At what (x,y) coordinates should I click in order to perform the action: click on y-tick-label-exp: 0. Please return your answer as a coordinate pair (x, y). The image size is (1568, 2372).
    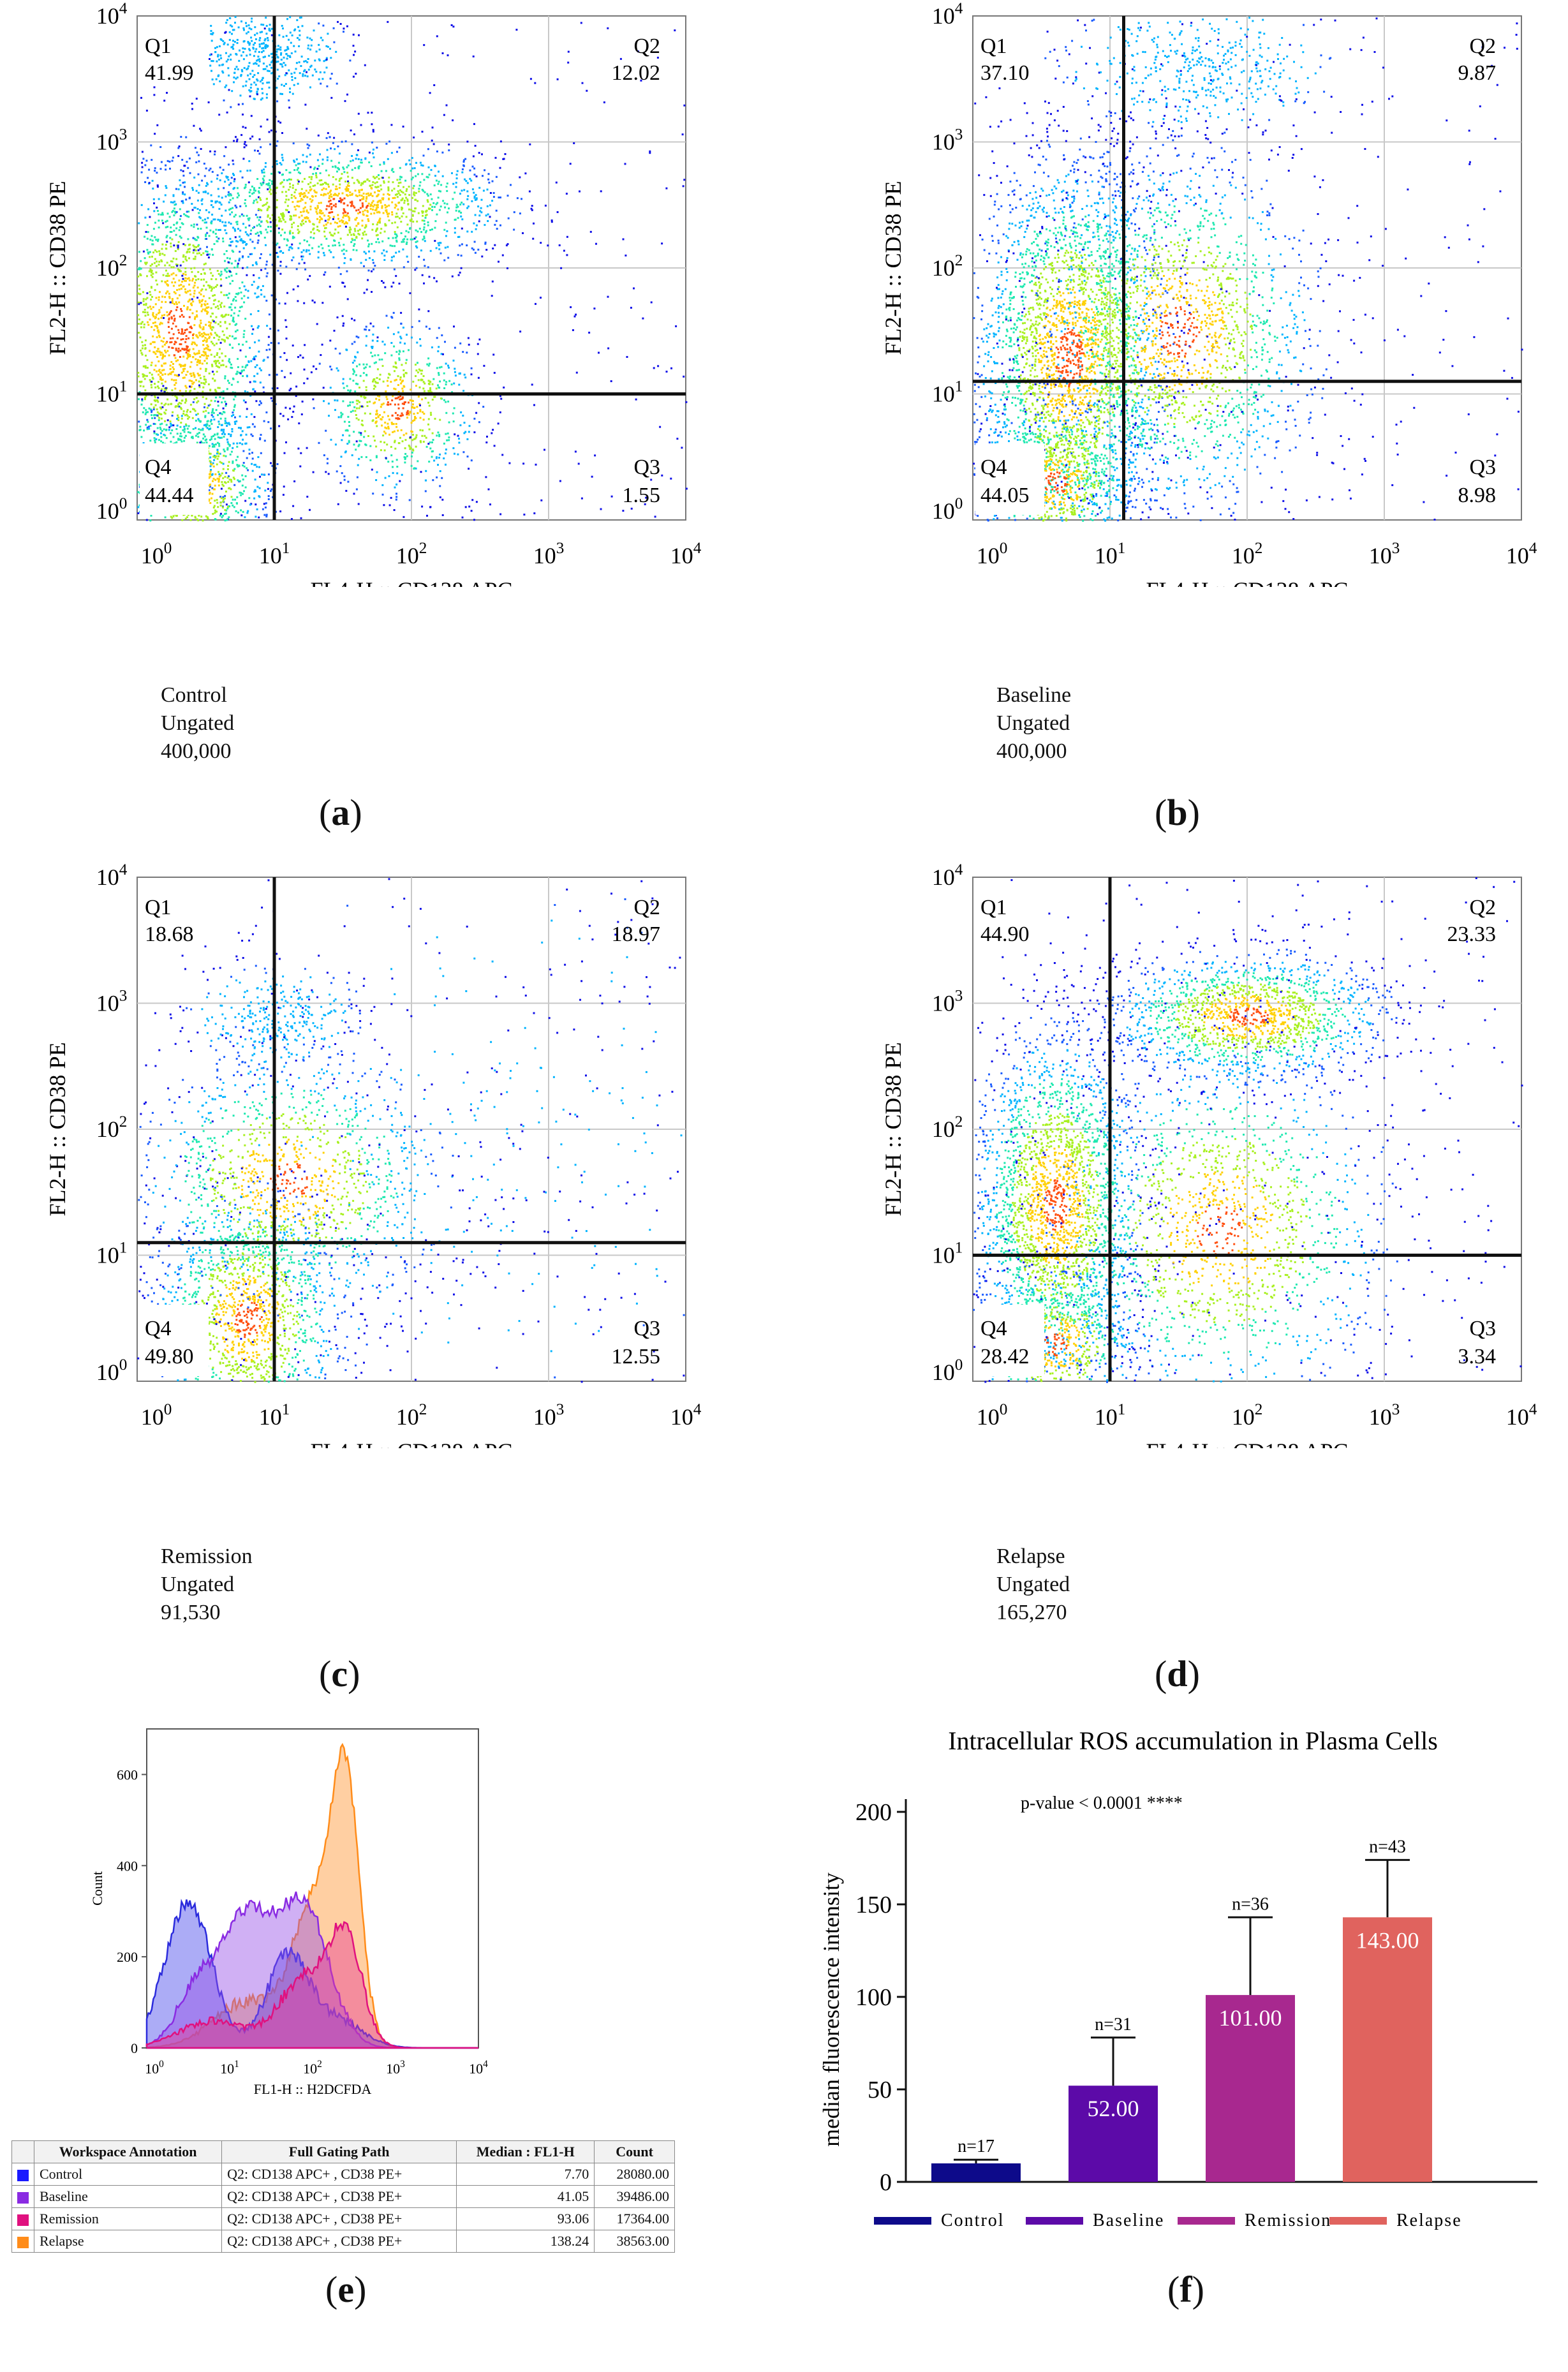
    Looking at the image, I should click on (123, 503).